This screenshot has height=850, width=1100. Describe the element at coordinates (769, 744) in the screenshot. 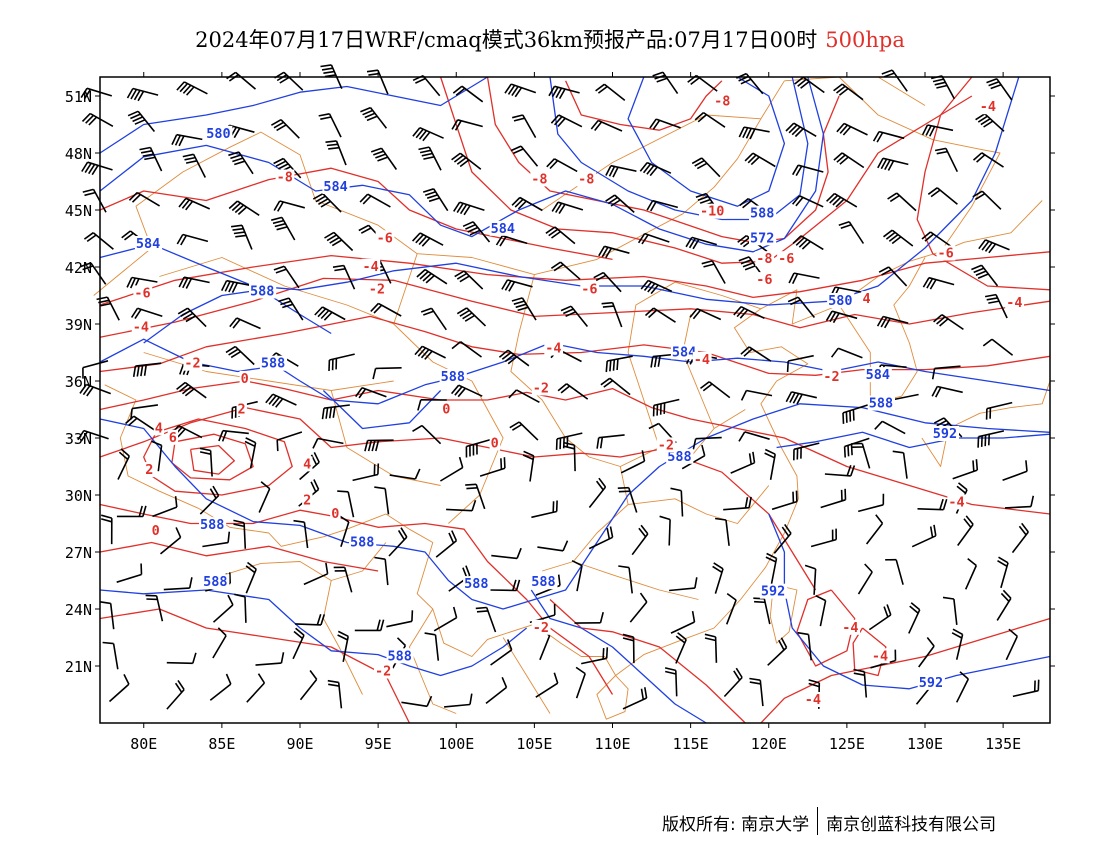

I see `lon-label: 120E` at that location.